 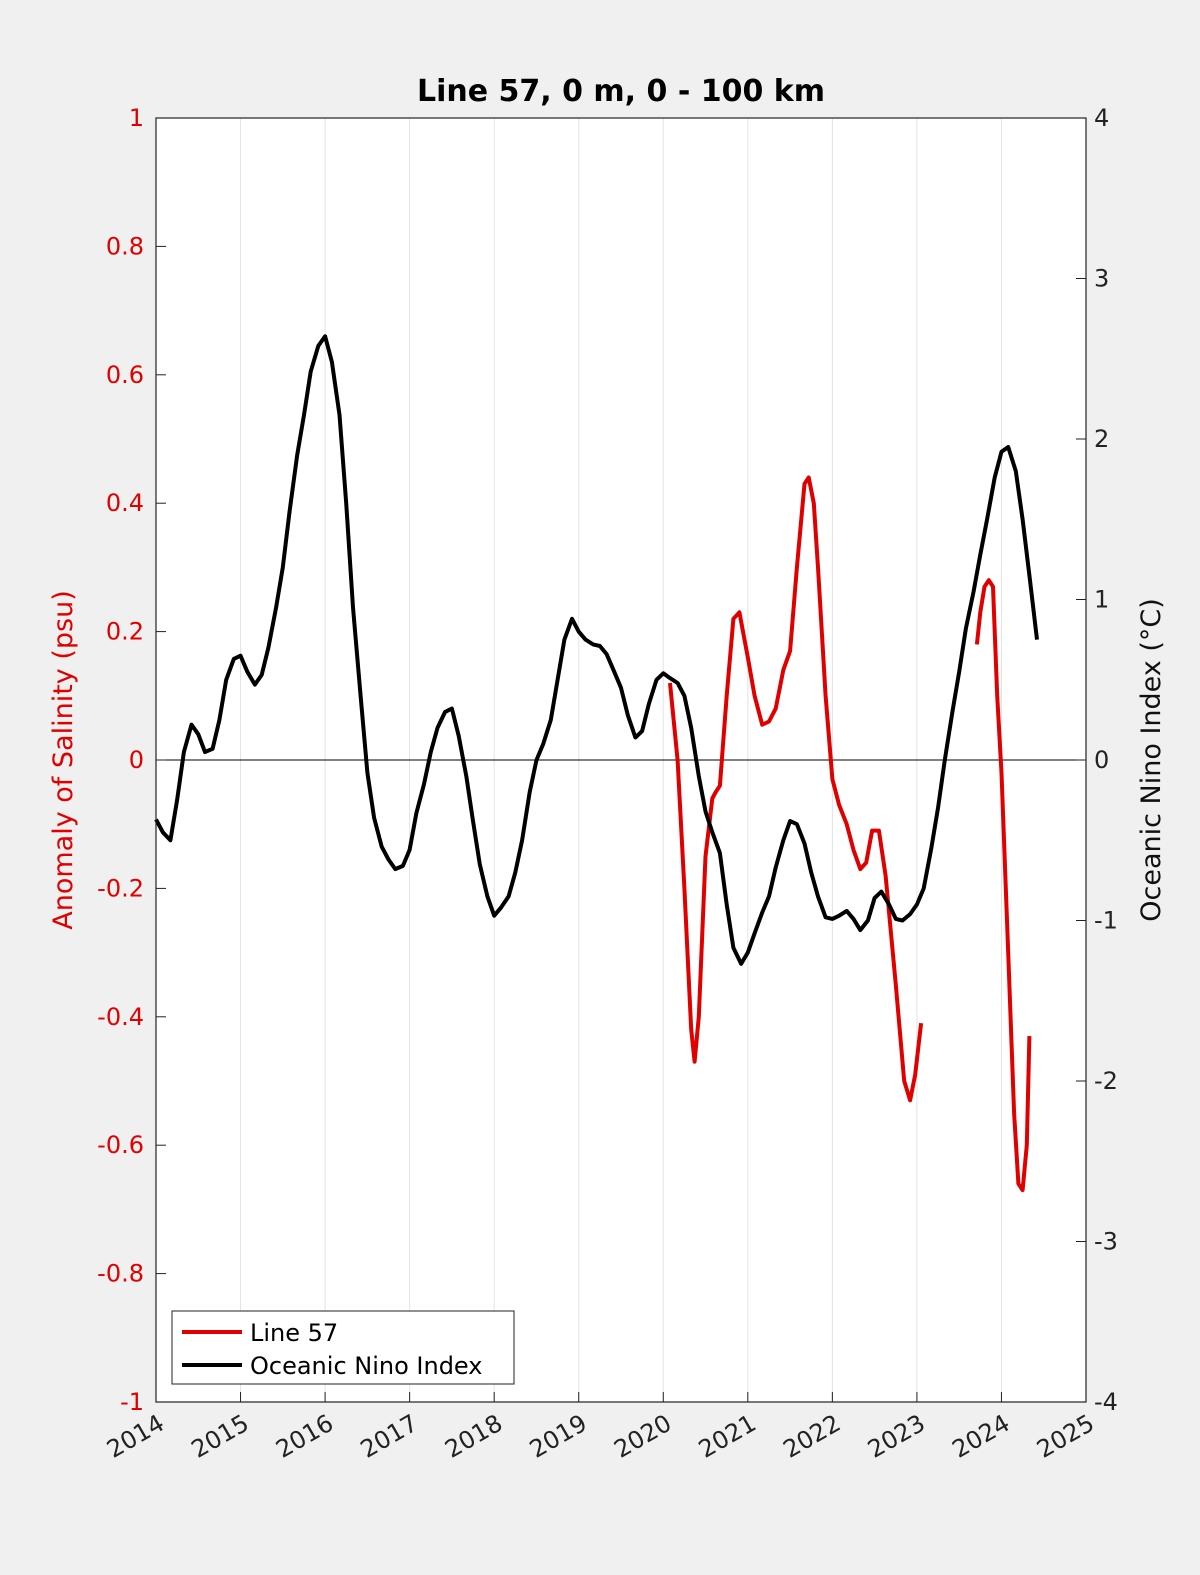 I want to click on y-right-tick-label: -2, so click(x=1106, y=1081).